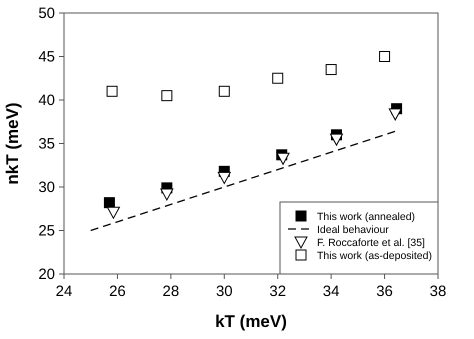 This screenshot has height=339, width=474. Describe the element at coordinates (374, 256) in the screenshot. I see `legend-label: This work (as-deposited)` at that location.